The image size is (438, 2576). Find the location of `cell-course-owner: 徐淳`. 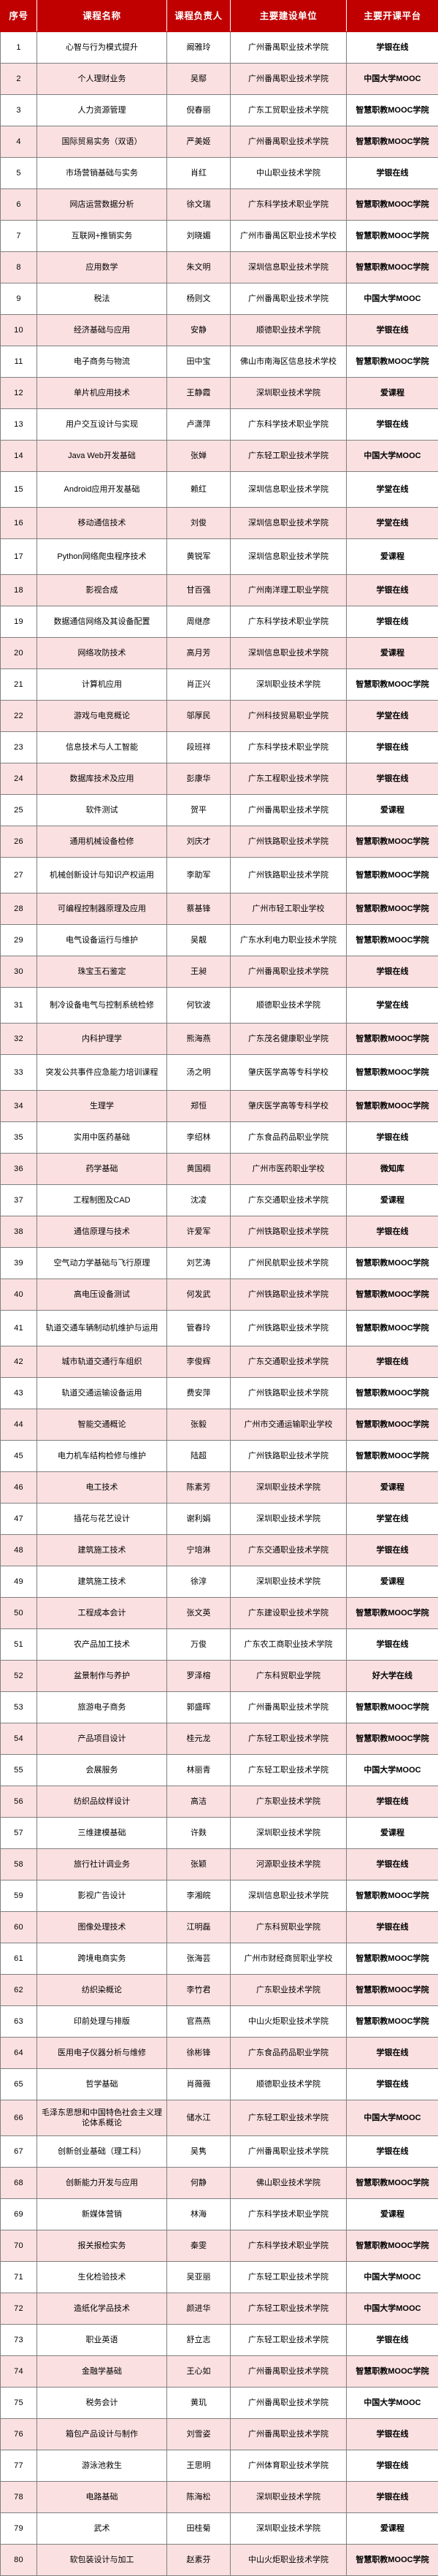

cell-course-owner: 徐淳 is located at coordinates (199, 1582).